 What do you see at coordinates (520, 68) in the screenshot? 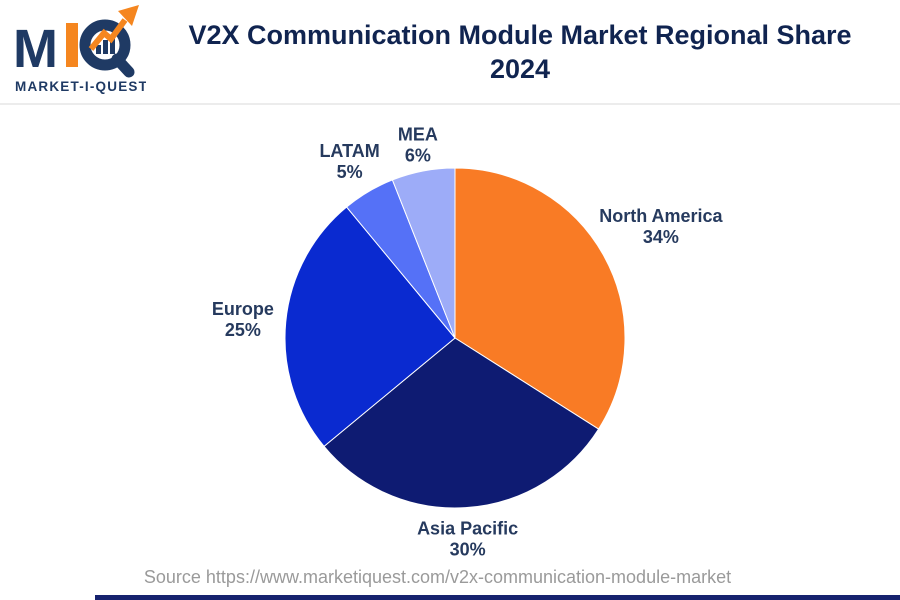
I see `page-title-line2: 2024` at bounding box center [520, 68].